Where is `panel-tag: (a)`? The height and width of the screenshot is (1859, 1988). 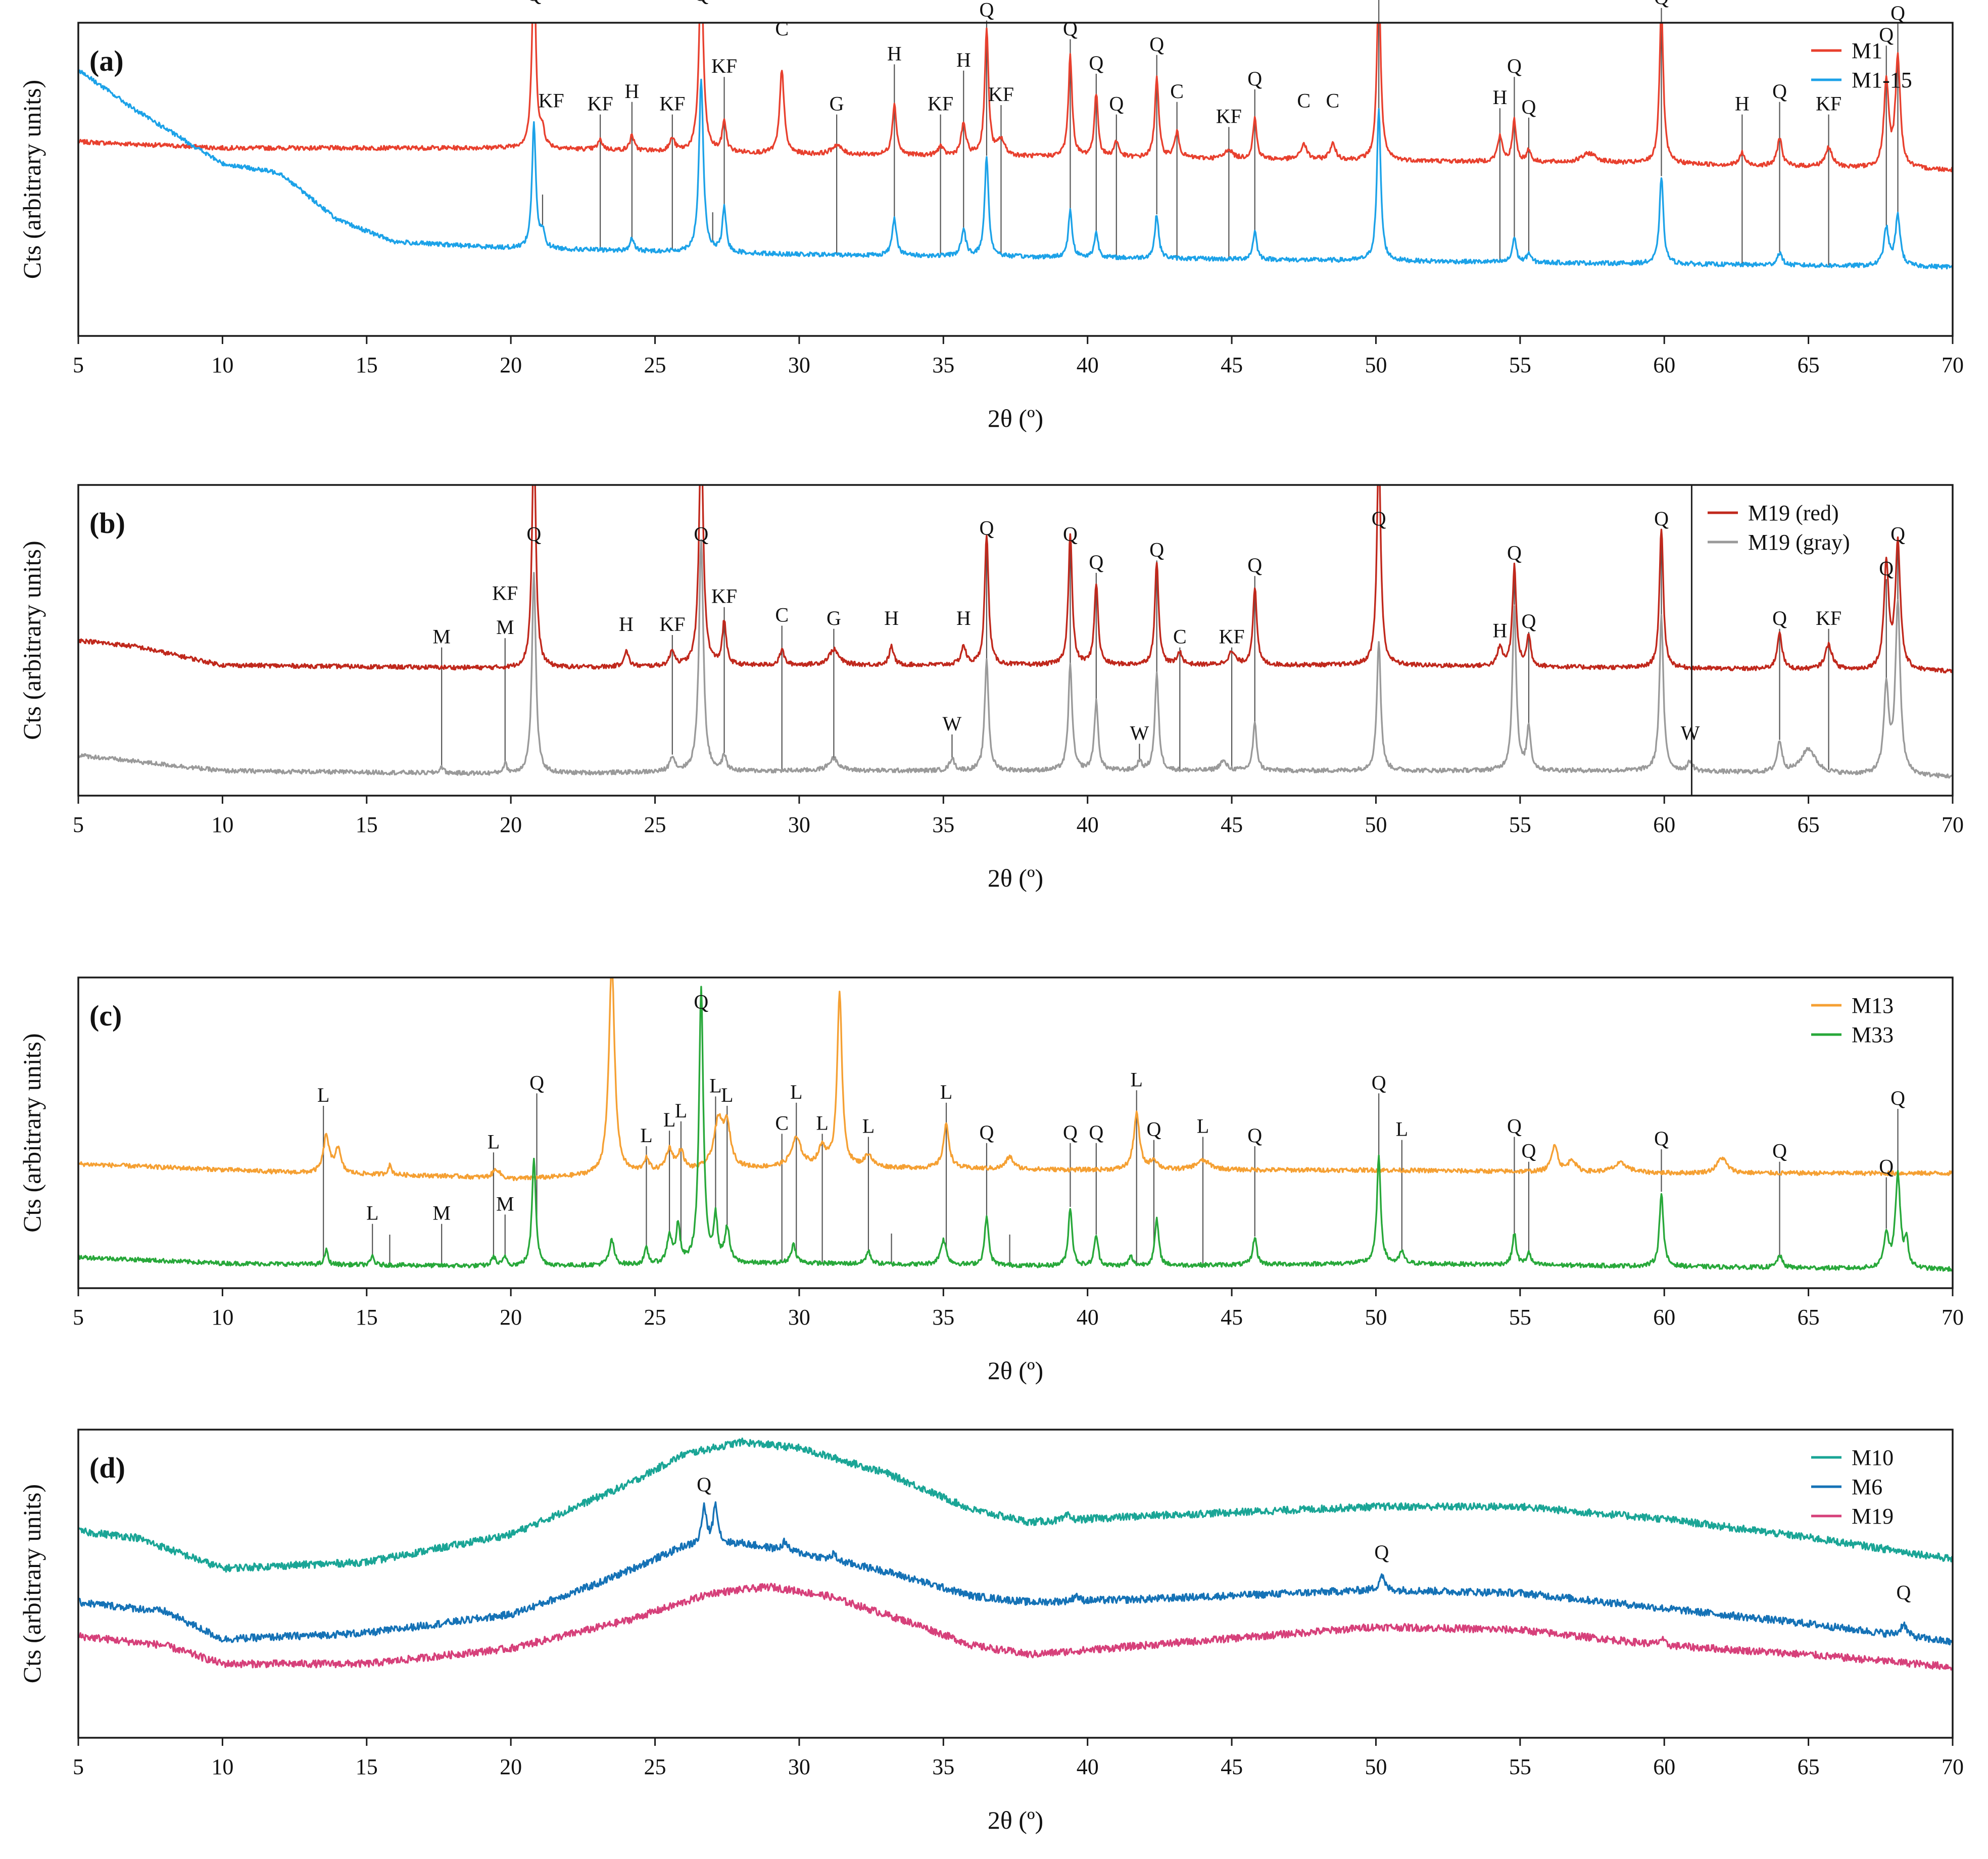
panel-tag: (a) is located at coordinates (106, 61).